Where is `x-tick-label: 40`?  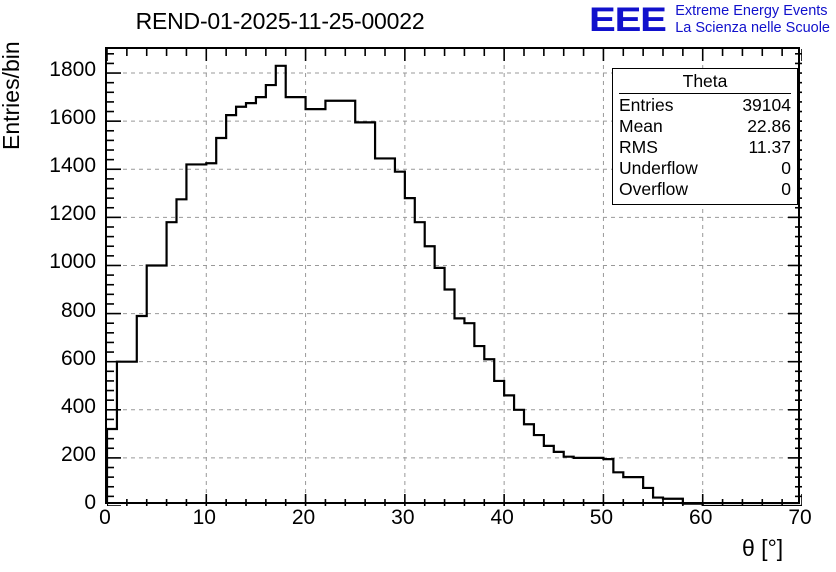 x-tick-label: 40 is located at coordinates (502, 517).